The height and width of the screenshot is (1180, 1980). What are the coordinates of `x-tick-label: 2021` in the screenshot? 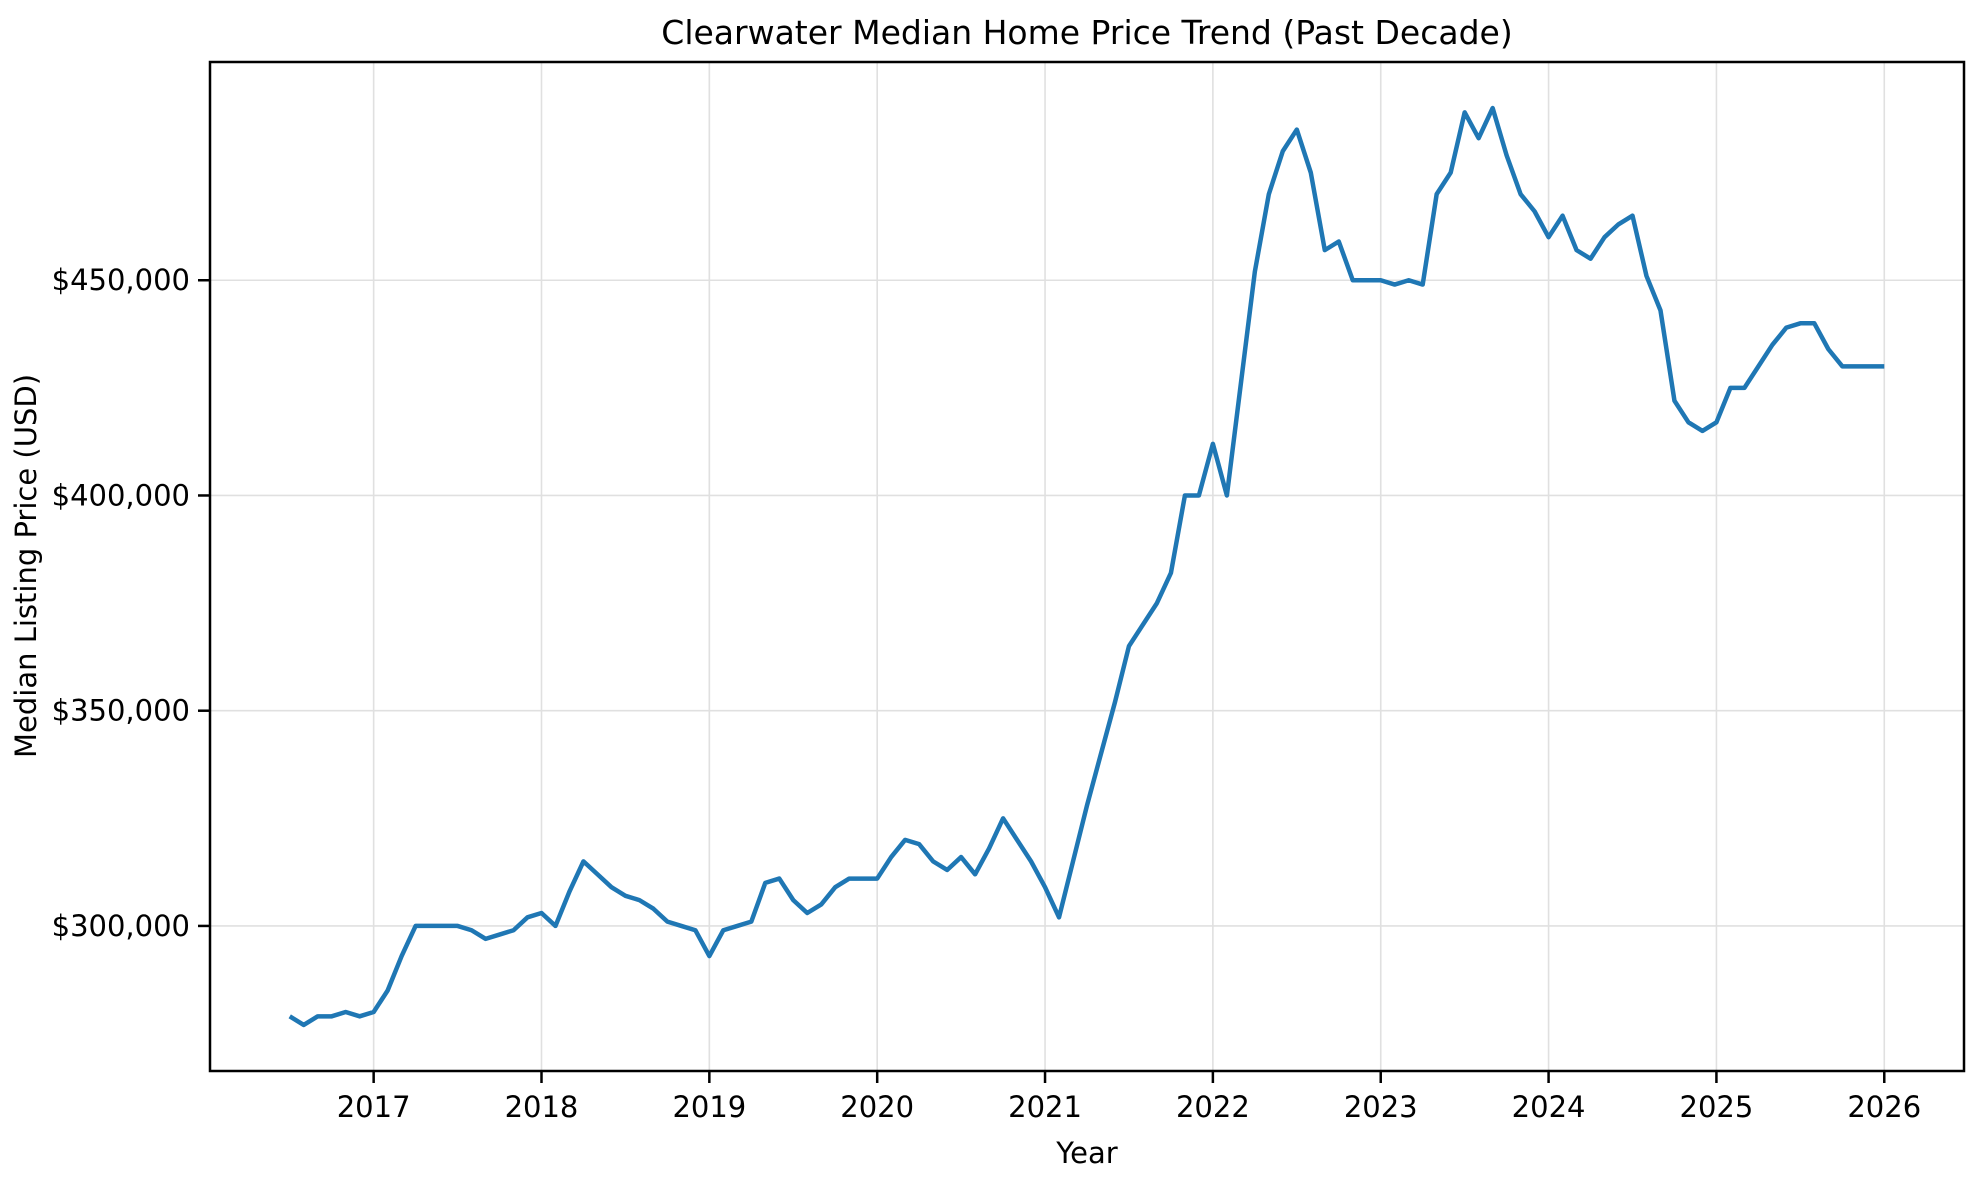 It's located at (1045, 1107).